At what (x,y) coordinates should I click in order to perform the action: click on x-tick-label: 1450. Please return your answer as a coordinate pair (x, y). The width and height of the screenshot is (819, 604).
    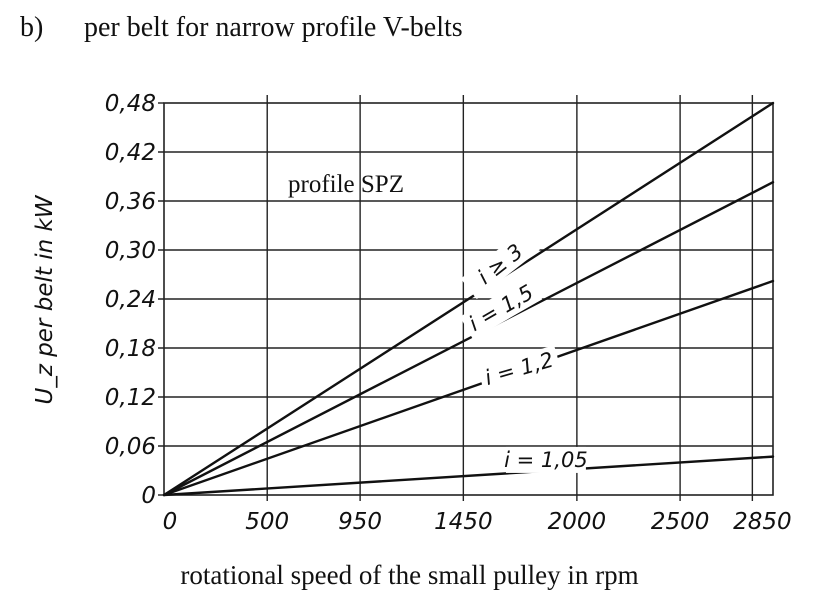
    Looking at the image, I should click on (463, 522).